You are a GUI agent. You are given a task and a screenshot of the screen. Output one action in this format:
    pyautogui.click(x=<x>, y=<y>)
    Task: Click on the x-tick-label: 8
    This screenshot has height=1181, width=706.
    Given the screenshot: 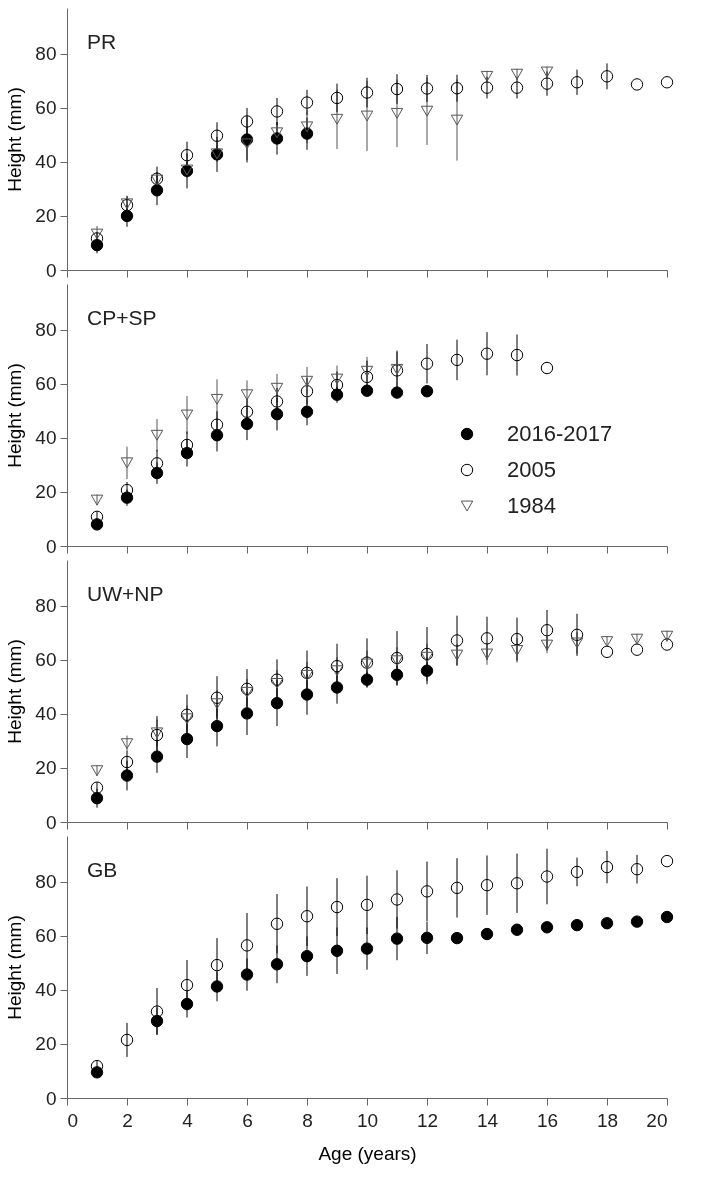 What is the action you would take?
    pyautogui.click(x=307, y=1120)
    